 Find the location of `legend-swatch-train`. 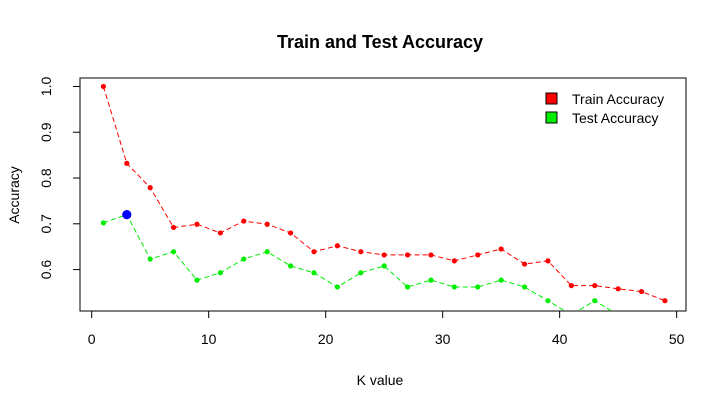

legend-swatch-train is located at coordinates (551, 98).